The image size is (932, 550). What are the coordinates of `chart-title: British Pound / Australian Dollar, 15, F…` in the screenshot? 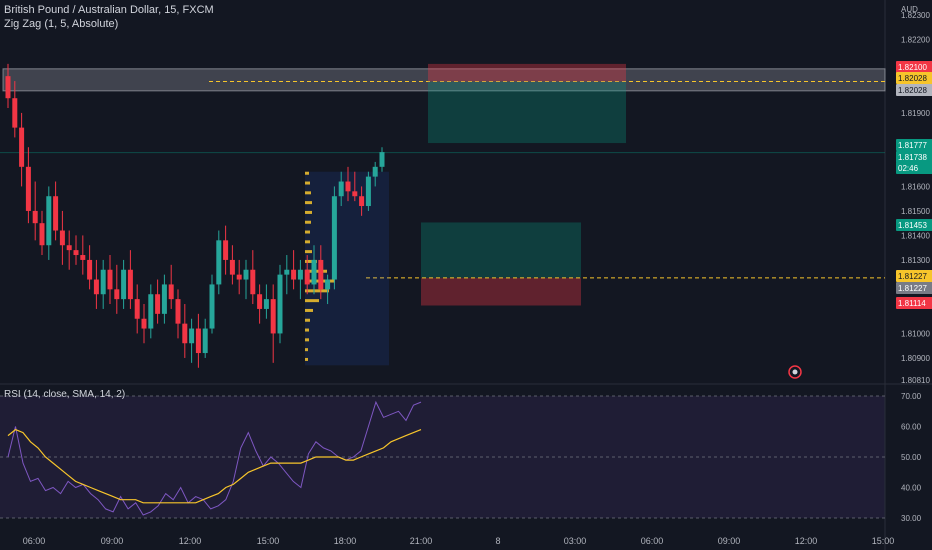 It's located at (109, 10).